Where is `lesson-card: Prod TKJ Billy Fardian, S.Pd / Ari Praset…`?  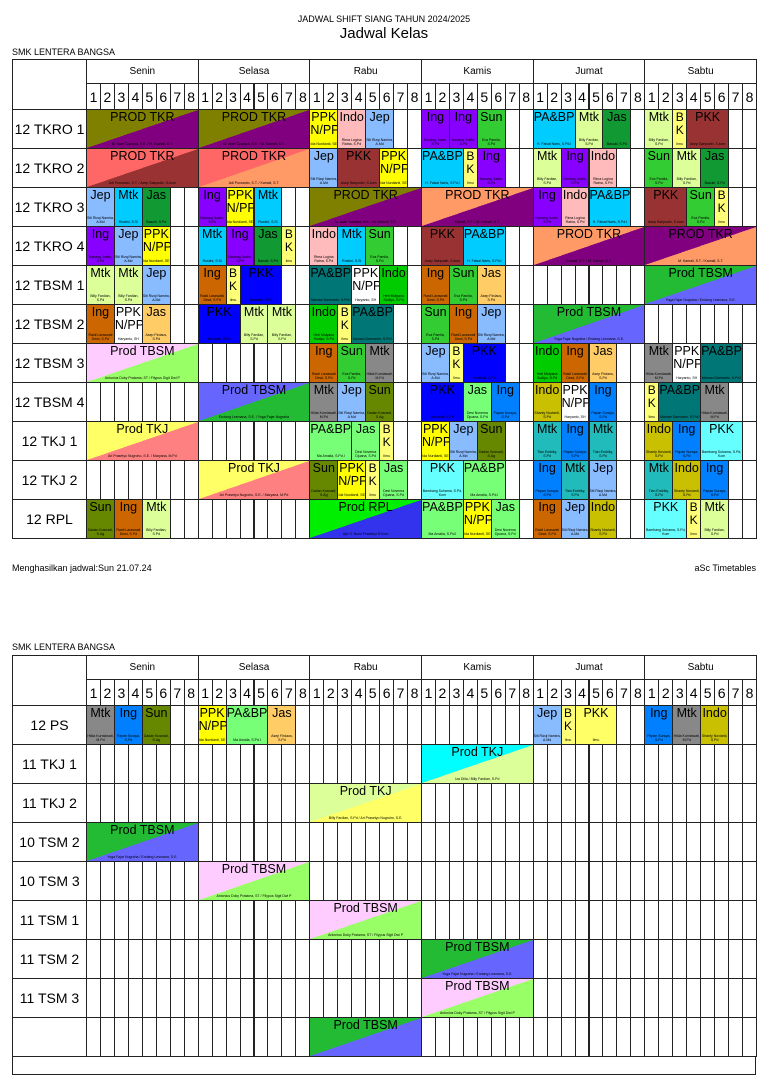 lesson-card: Prod TKJ Billy Fardian, S.Pd / Ari Praset… is located at coordinates (365, 803).